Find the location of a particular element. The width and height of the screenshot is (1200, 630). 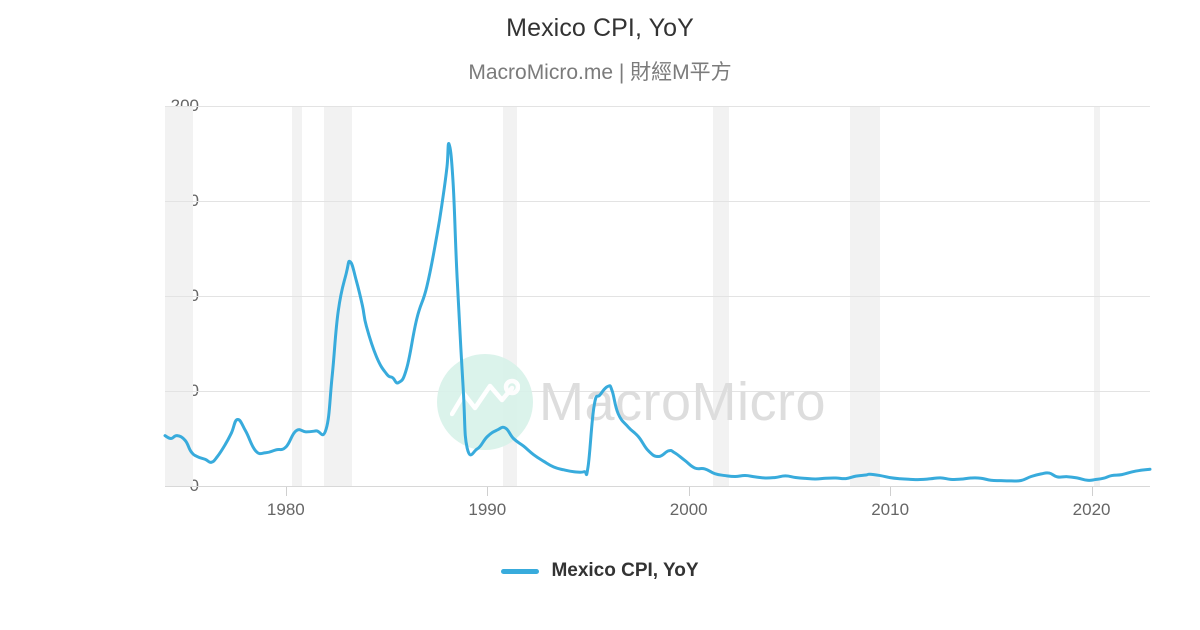

x-axis-tick-1980: 1980 is located at coordinates (285, 509).